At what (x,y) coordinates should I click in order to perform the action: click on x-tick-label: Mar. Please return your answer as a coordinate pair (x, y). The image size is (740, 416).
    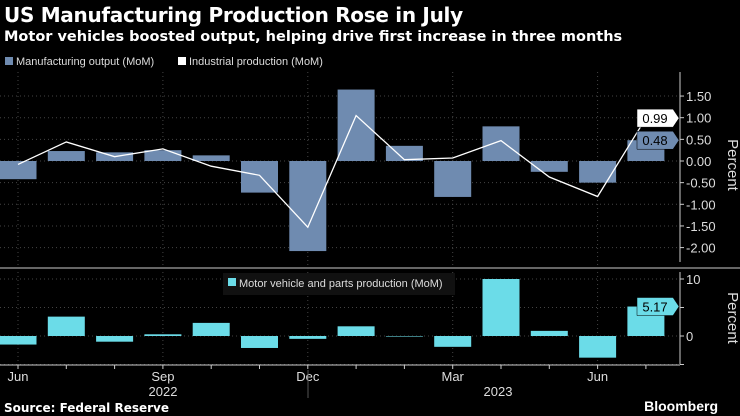
    Looking at the image, I should click on (453, 376).